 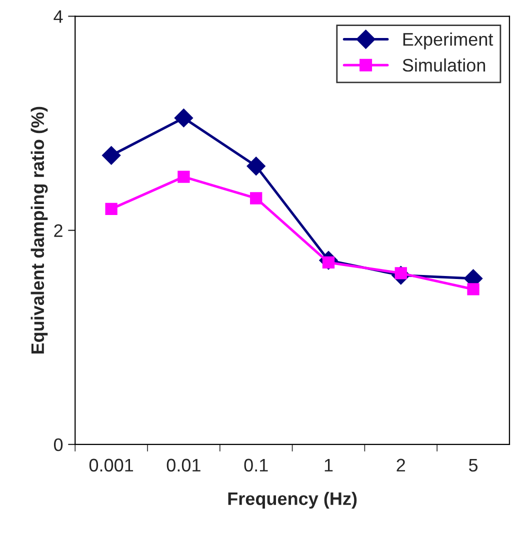 What do you see at coordinates (58, 445) in the screenshot?
I see `y-tick-label: 0` at bounding box center [58, 445].